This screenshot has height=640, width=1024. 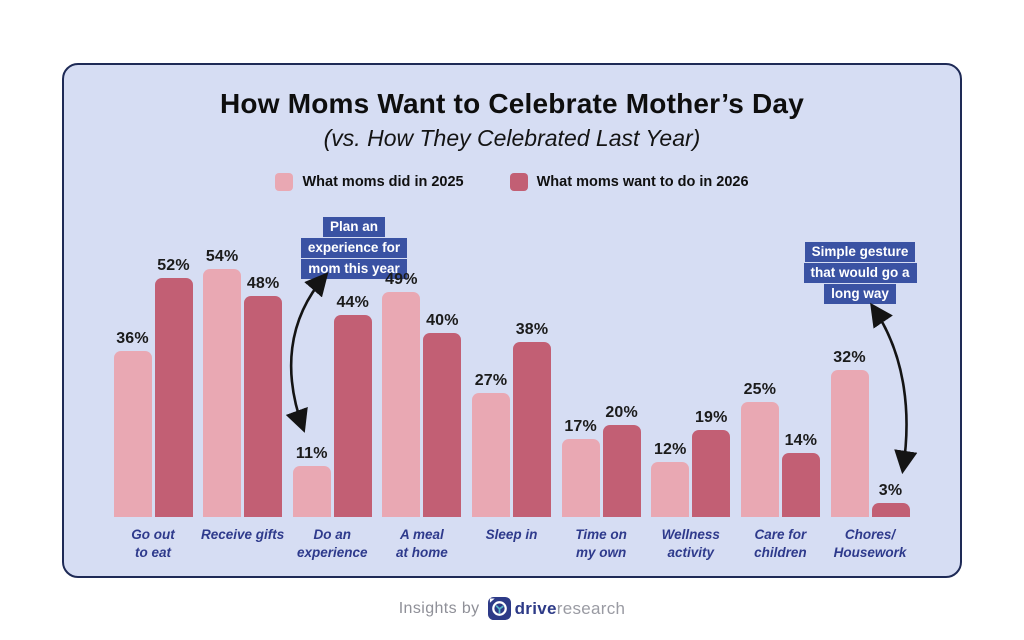 I want to click on annotation-line: Simple gesture, so click(x=860, y=252).